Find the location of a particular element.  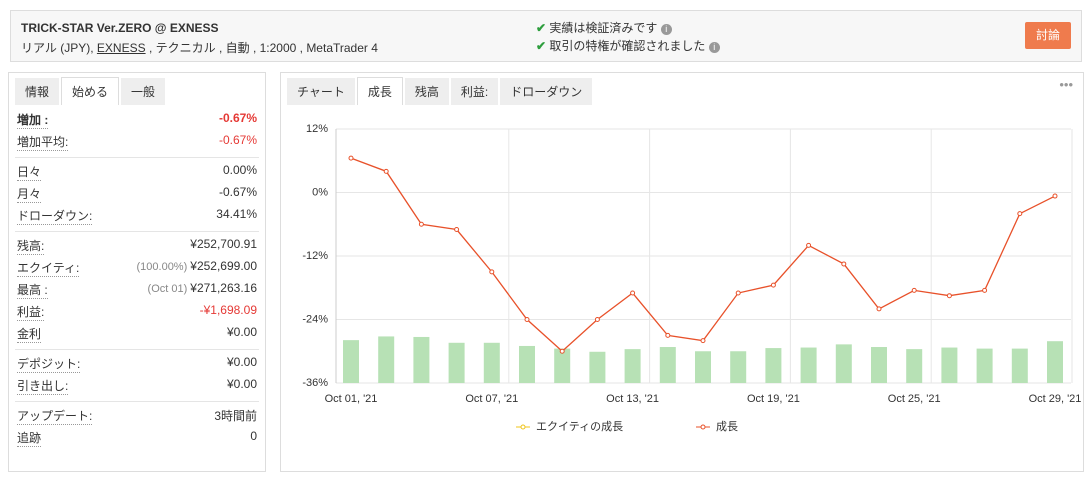

stat-value: 0 is located at coordinates (253, 436).